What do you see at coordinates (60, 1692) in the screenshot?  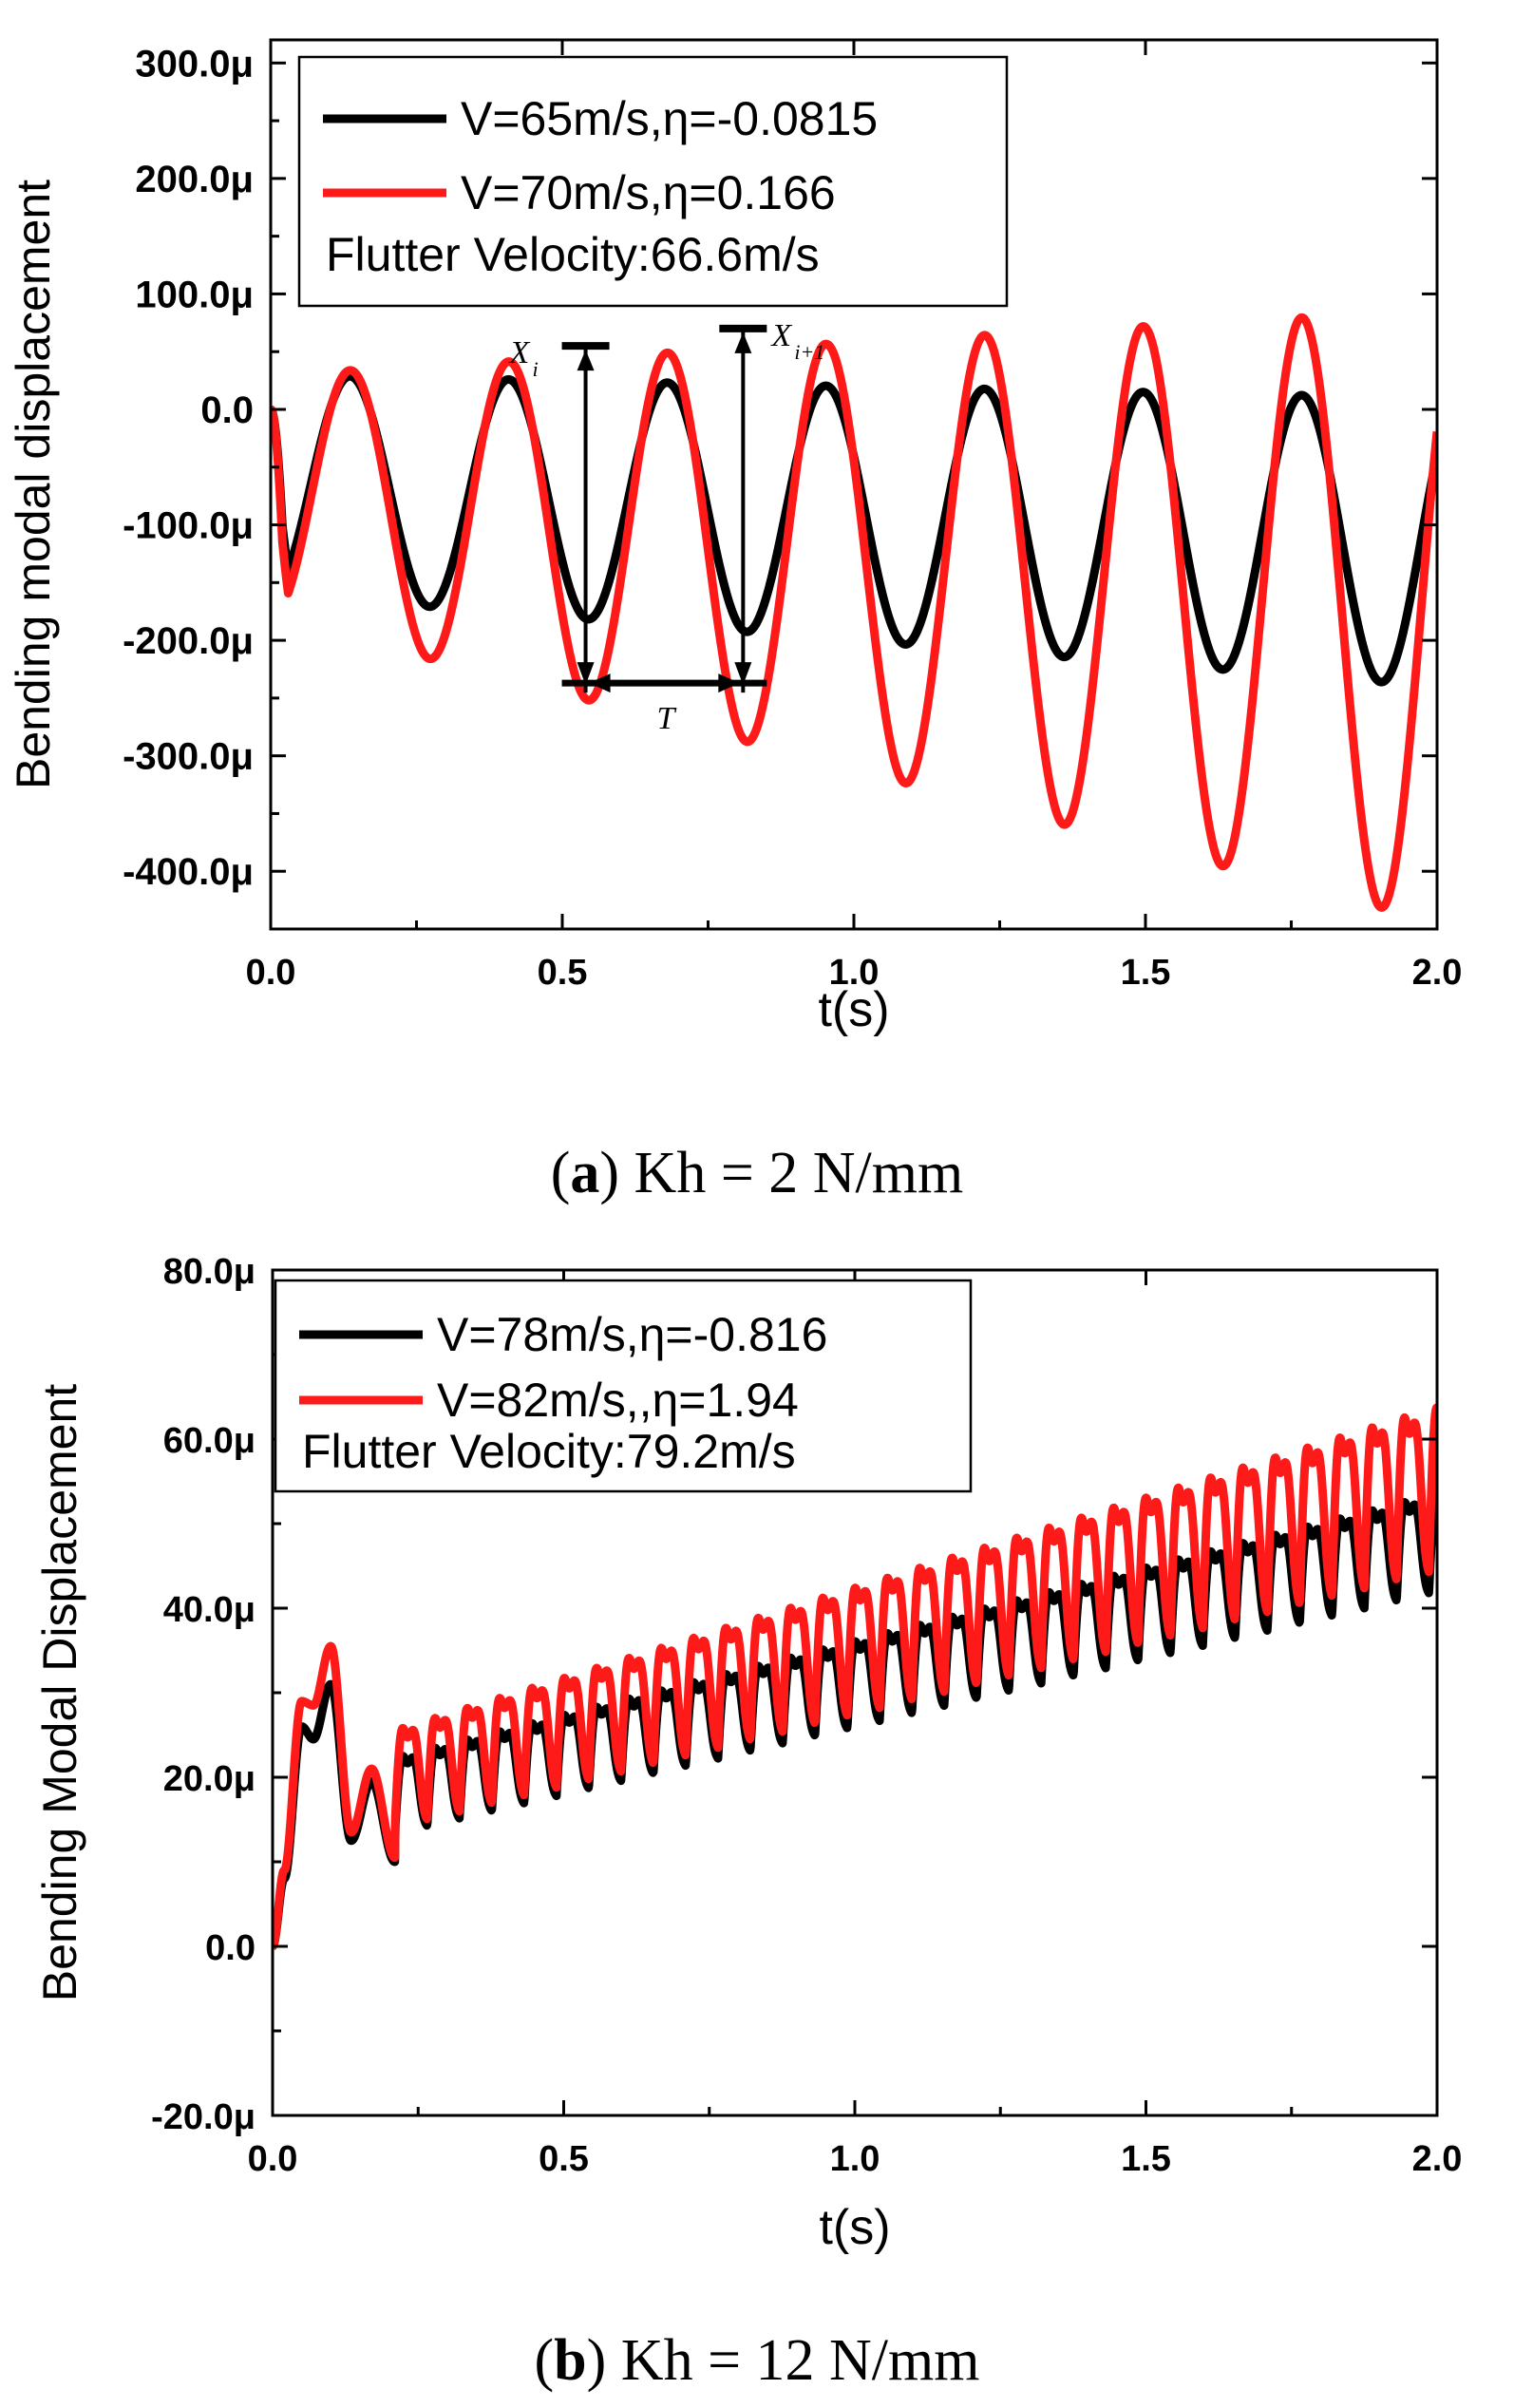 I see `y-axis-label: Bending Modal Displacement` at bounding box center [60, 1692].